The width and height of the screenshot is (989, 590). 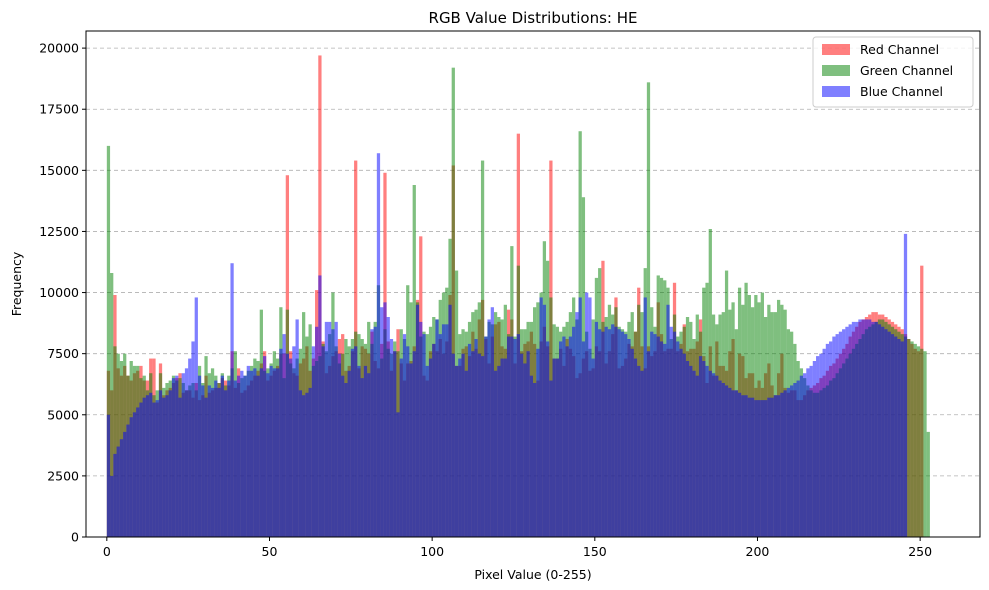 I want to click on y-tick-label: 0, so click(x=75, y=537).